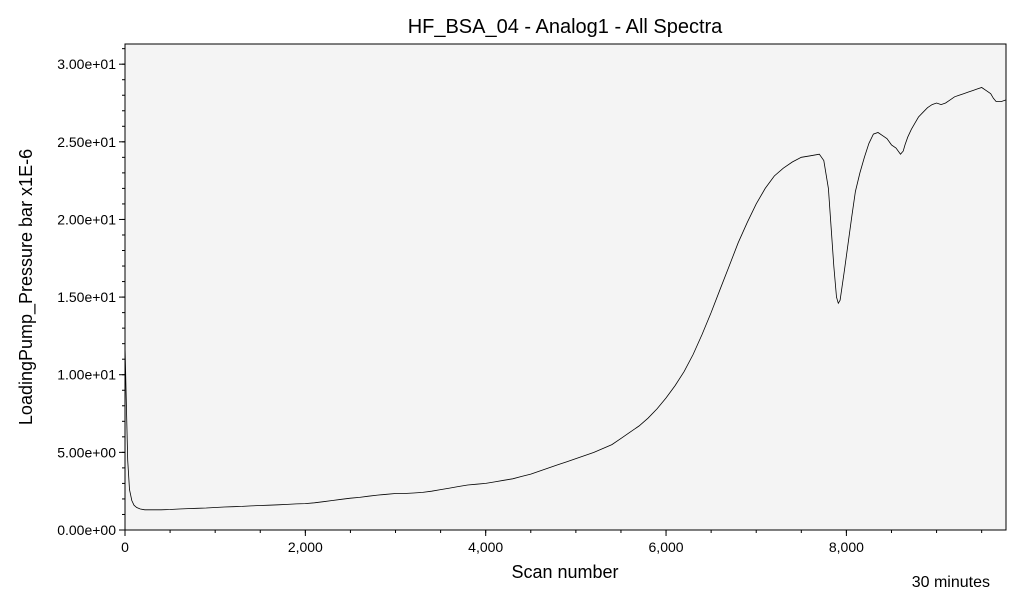 The image size is (1023, 600). What do you see at coordinates (86, 219) in the screenshot?
I see `y-tick-label: 2.00e+01` at bounding box center [86, 219].